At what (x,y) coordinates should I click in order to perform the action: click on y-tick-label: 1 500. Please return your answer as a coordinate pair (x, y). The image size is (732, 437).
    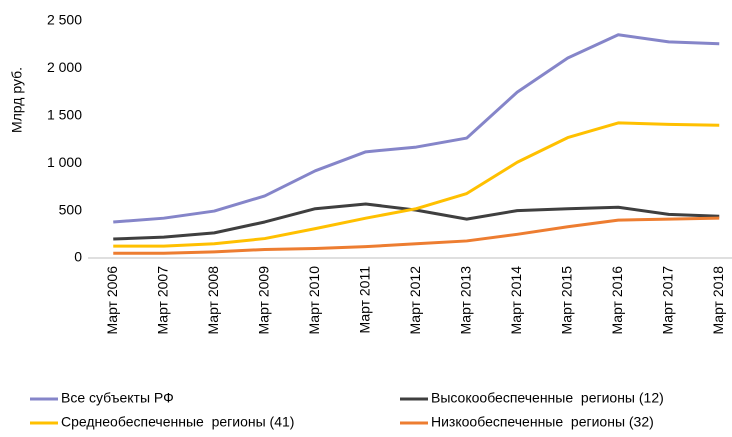
    Looking at the image, I should click on (64, 115).